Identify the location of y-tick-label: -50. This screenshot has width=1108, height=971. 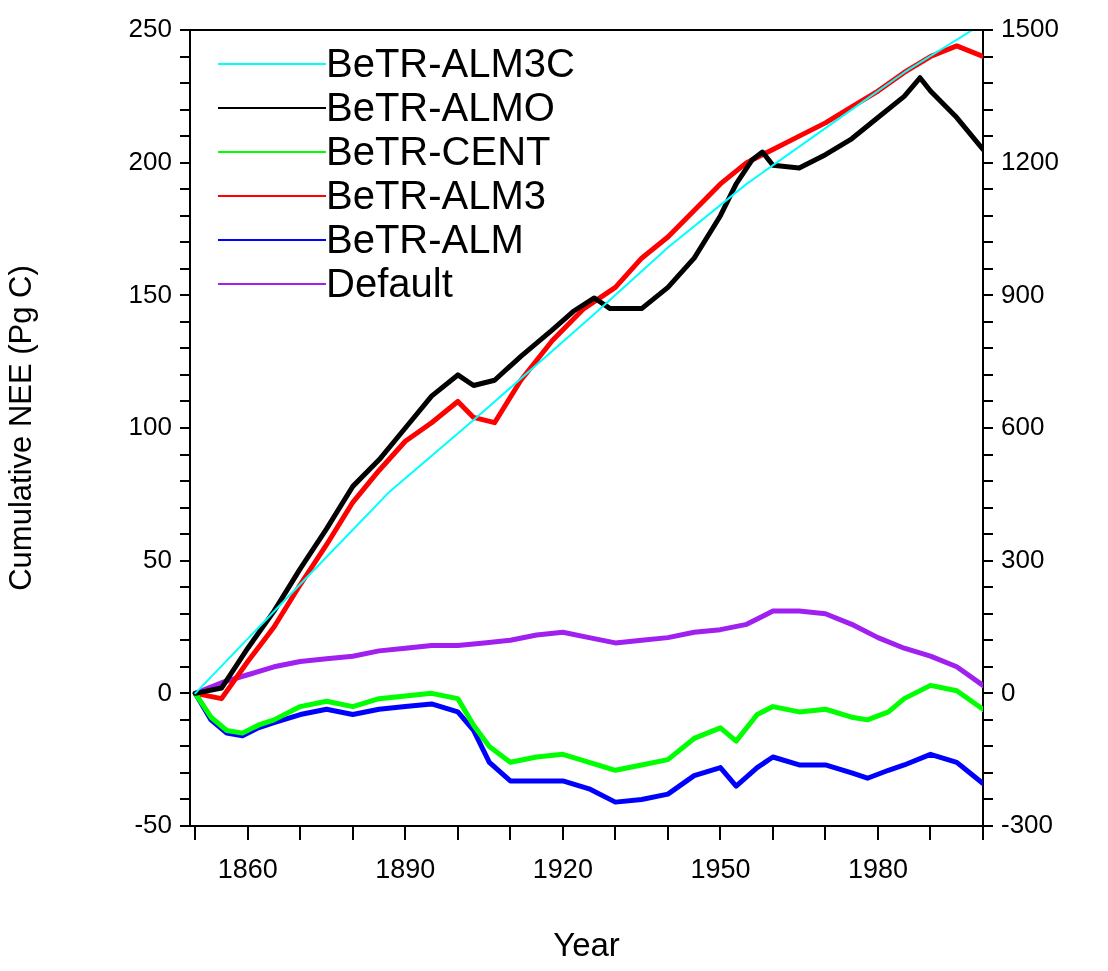
(153, 824).